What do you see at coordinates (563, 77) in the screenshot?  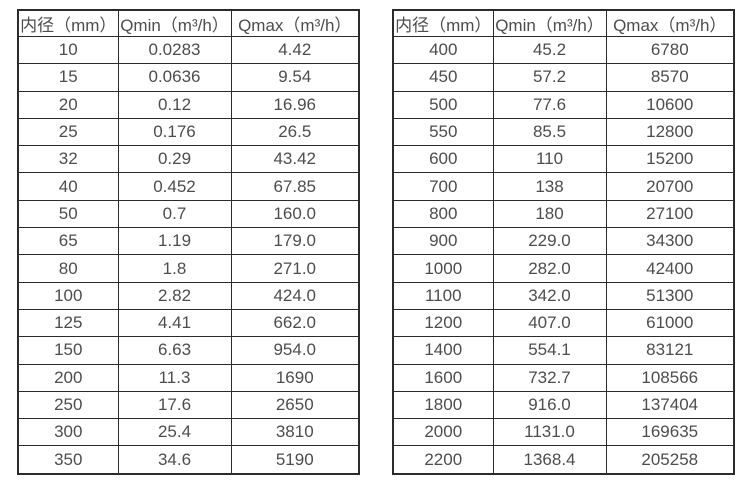 I see `table-row: 450 57.2 8570` at bounding box center [563, 77].